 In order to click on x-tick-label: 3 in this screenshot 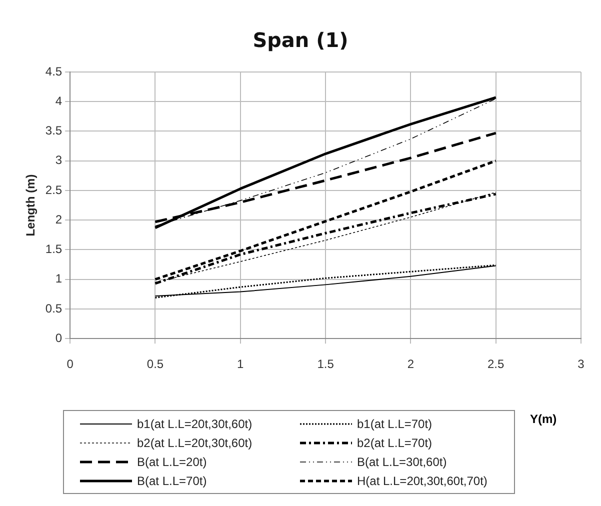, I will do `click(581, 364)`.